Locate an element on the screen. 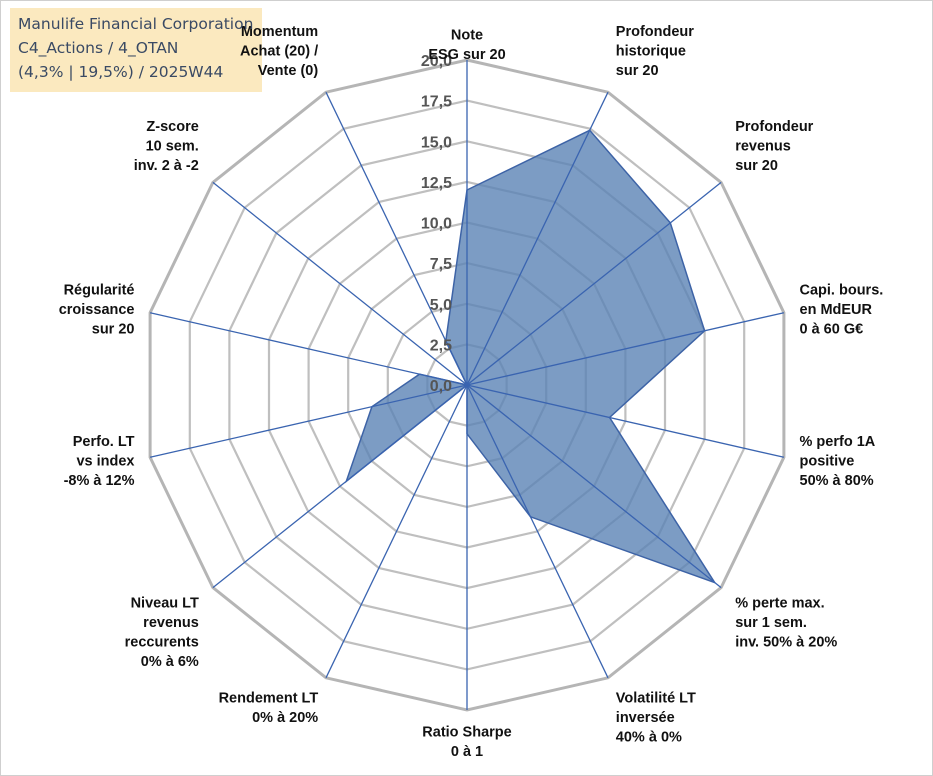 This screenshot has width=933, height=776. period-label: (4,3% | 19,5%) / 2025W44 is located at coordinates (121, 72).